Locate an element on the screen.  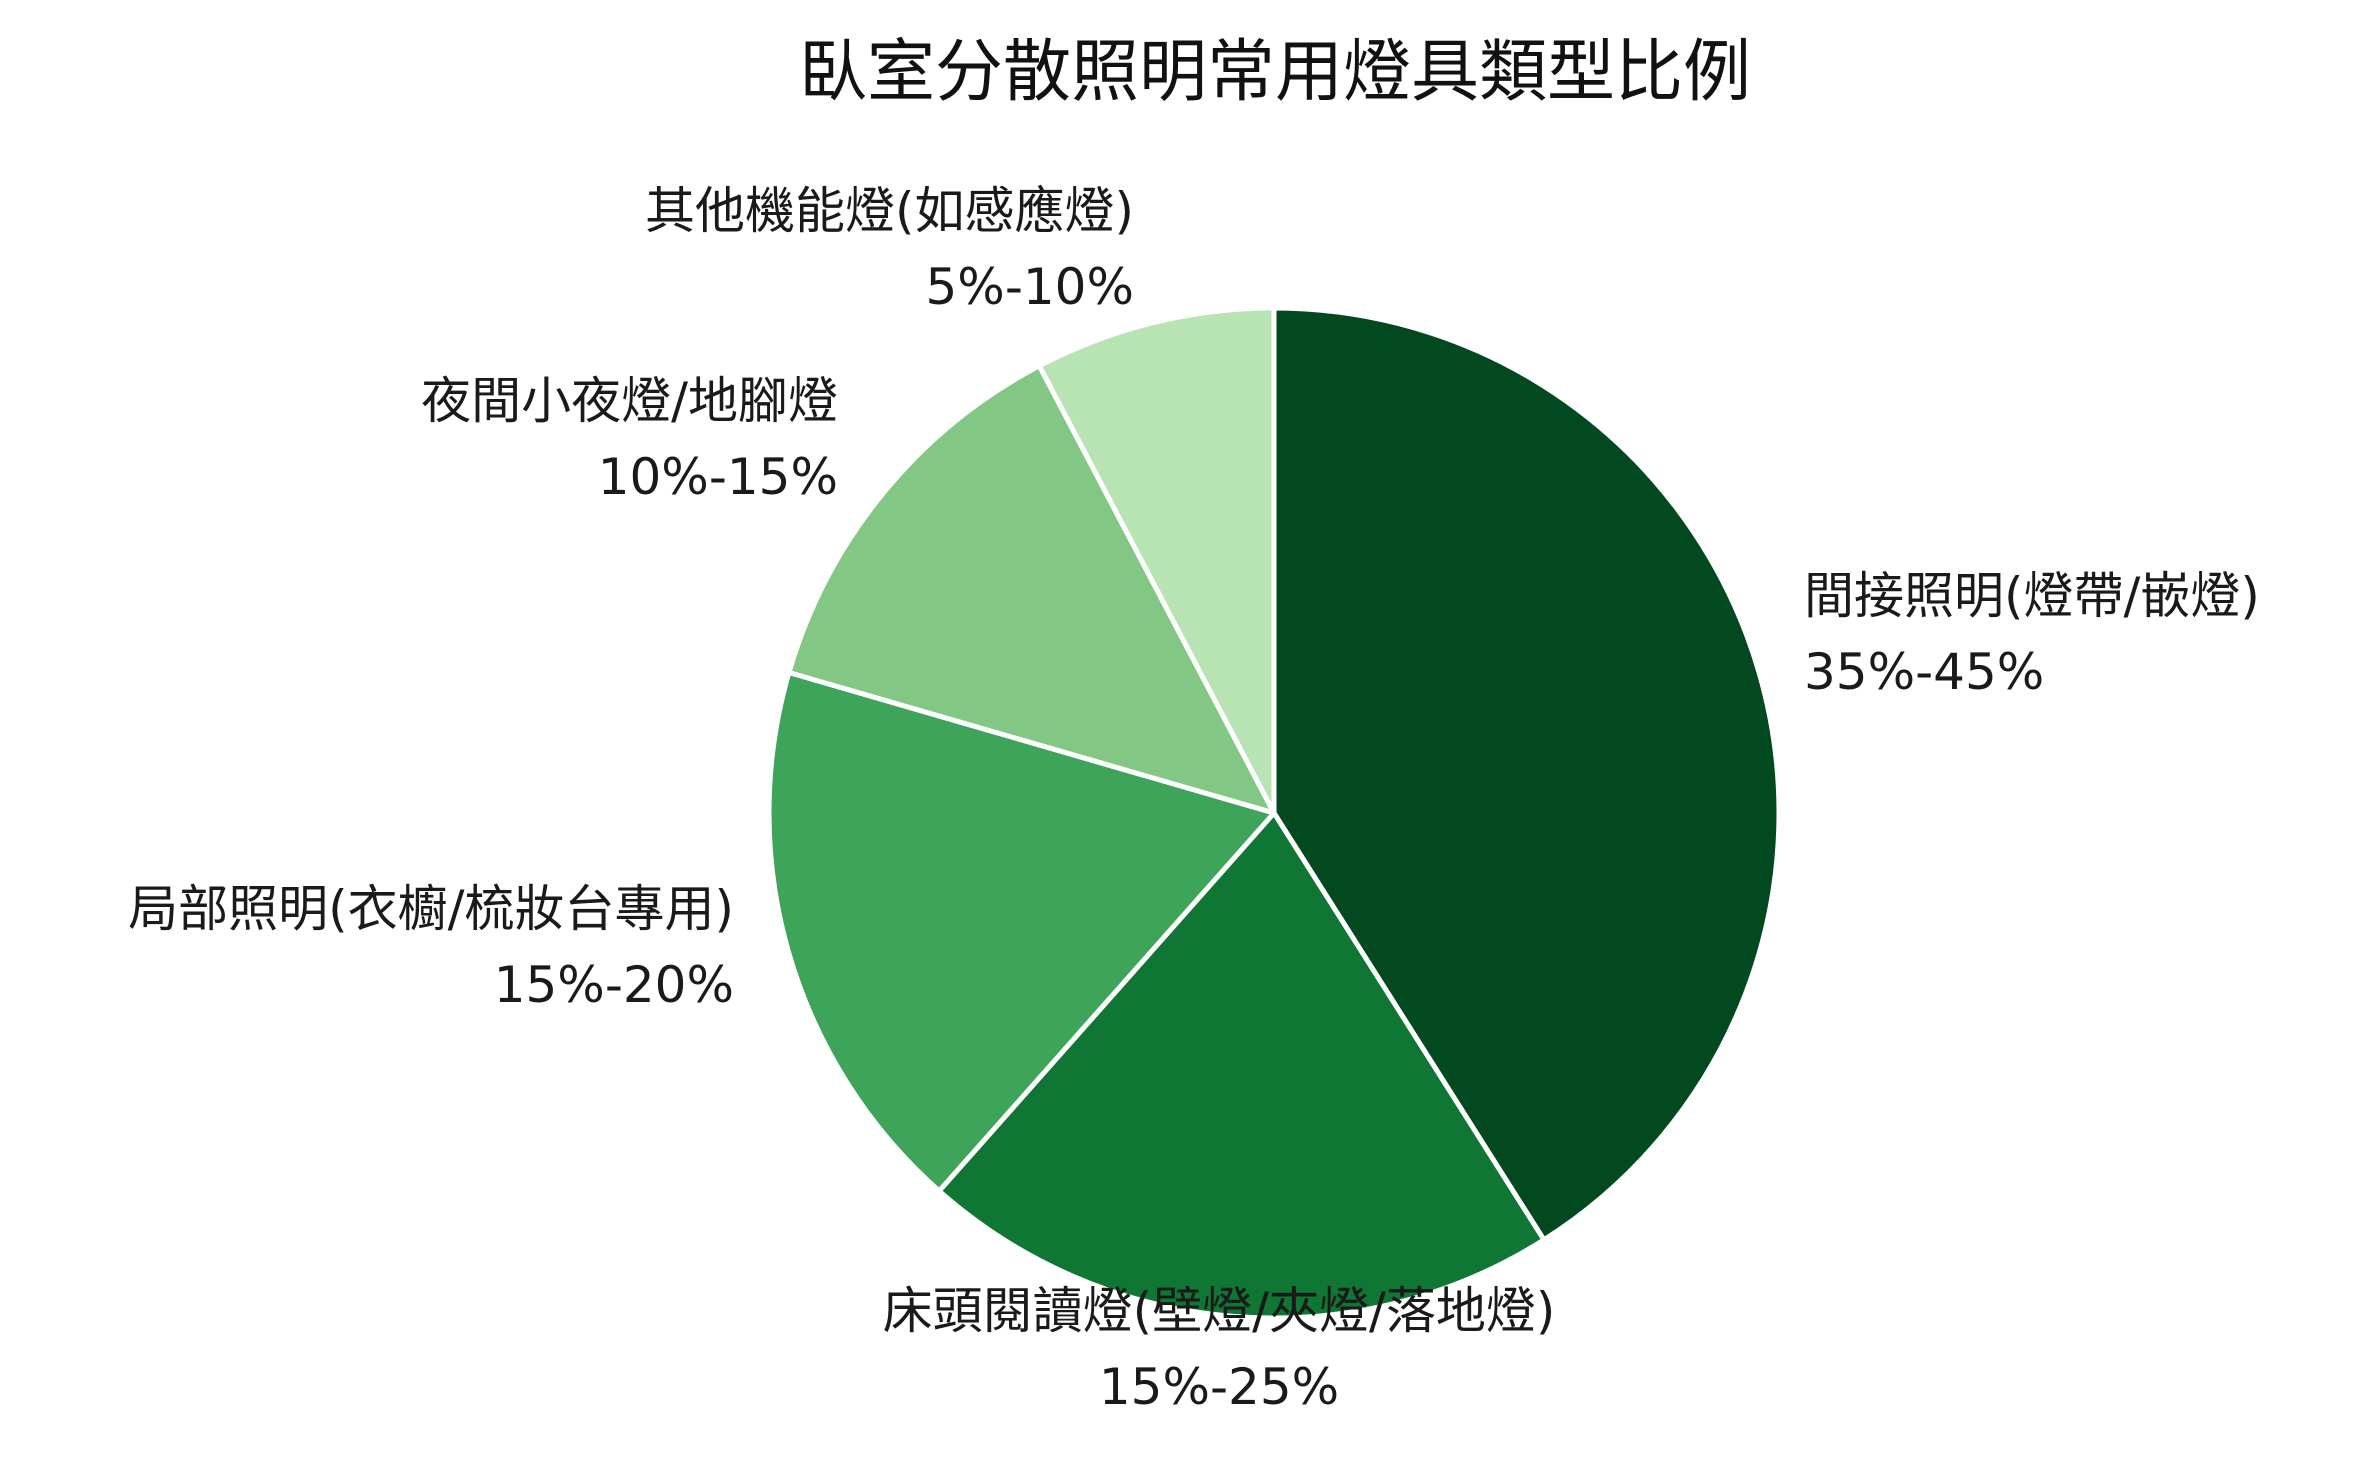
slice-label-name-4: 夜間小夜燈/地腳燈 is located at coordinates (629, 401).